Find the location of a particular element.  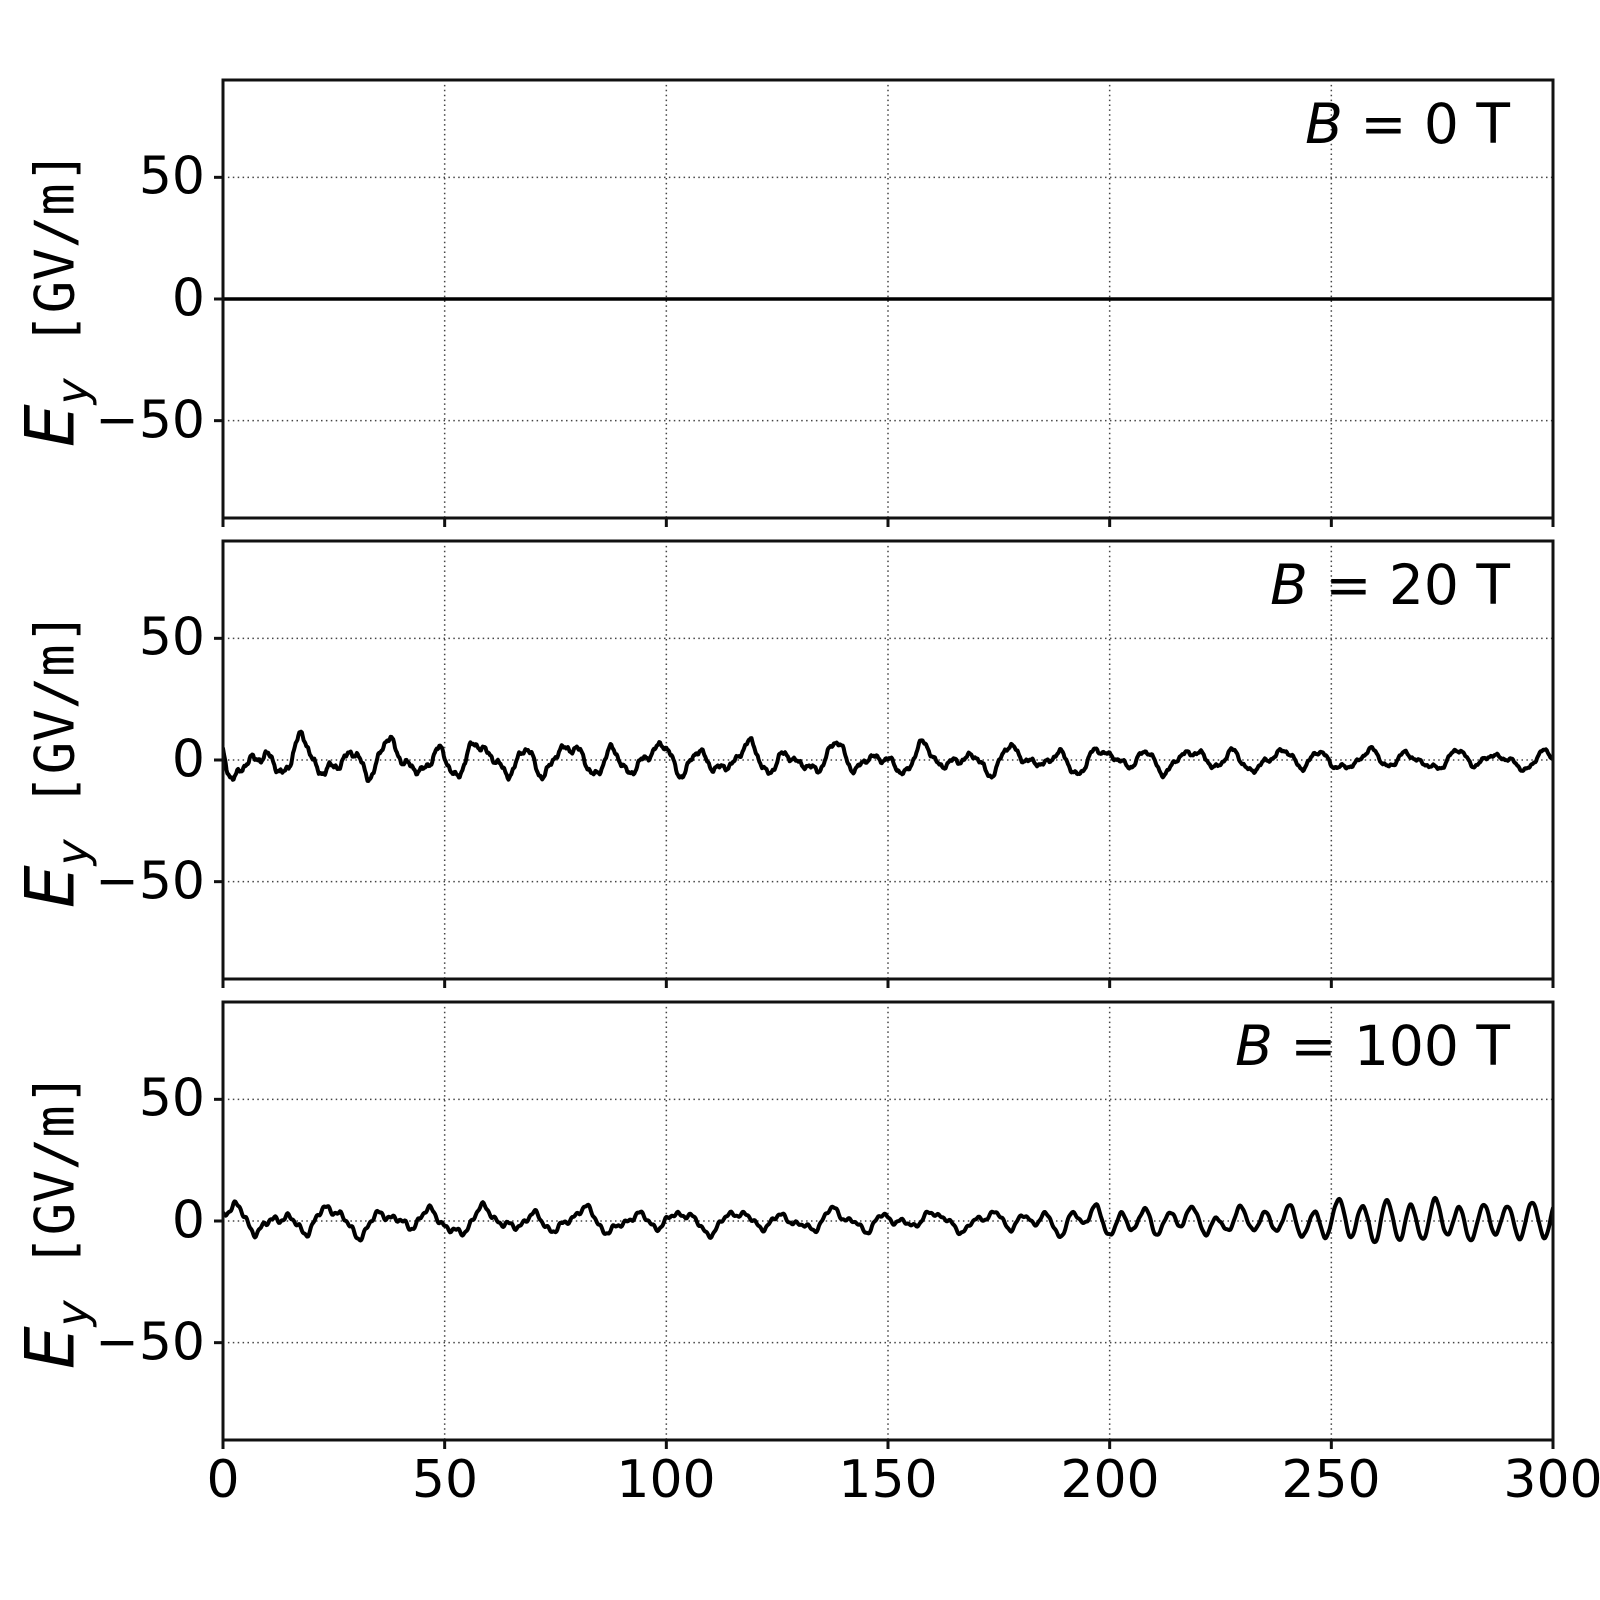

annotation-value: = 0 T is located at coordinates (1426, 124).